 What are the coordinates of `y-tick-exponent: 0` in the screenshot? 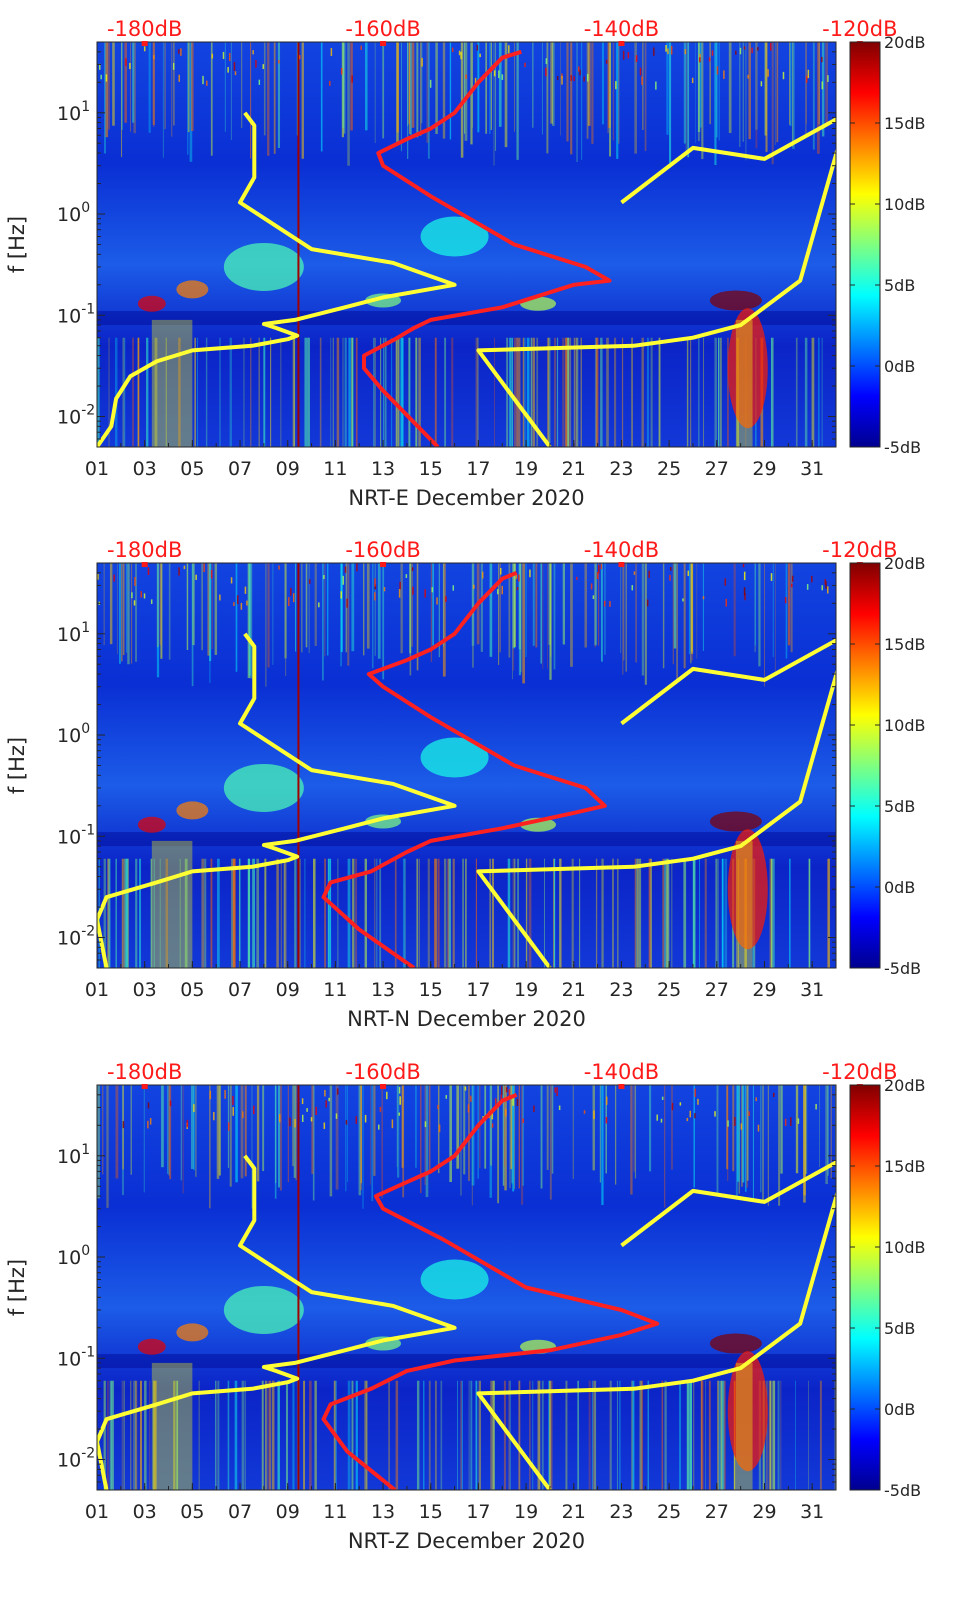 It's located at (85, 208).